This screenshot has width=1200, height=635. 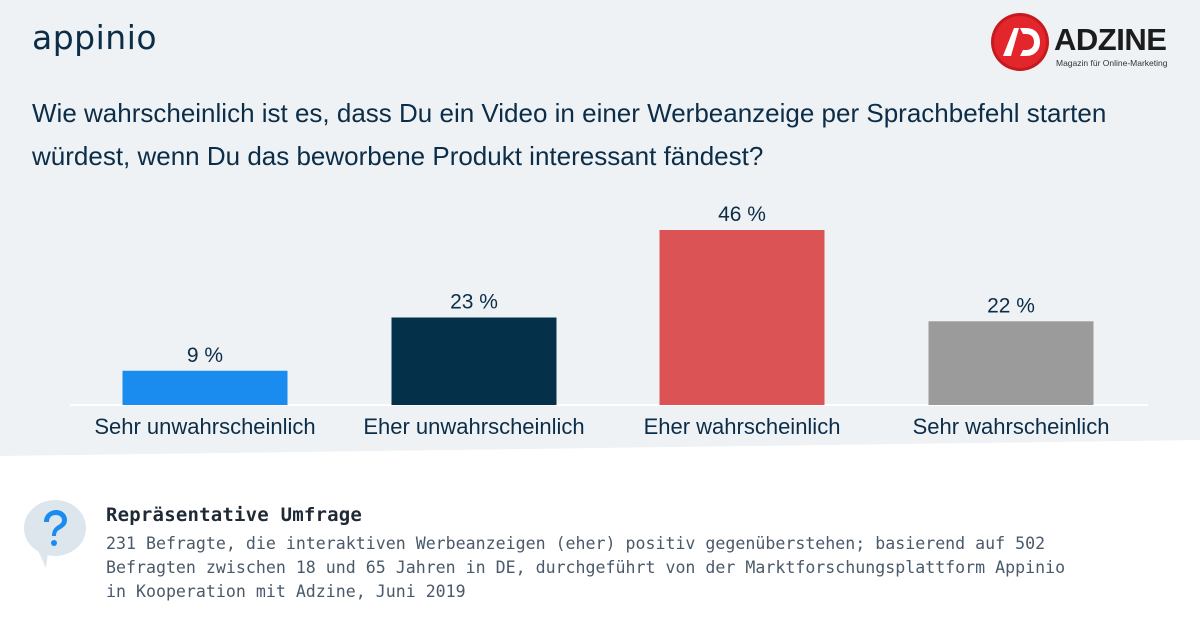 I want to click on category-label: Sehr unwahrscheinlich, so click(x=204, y=426).